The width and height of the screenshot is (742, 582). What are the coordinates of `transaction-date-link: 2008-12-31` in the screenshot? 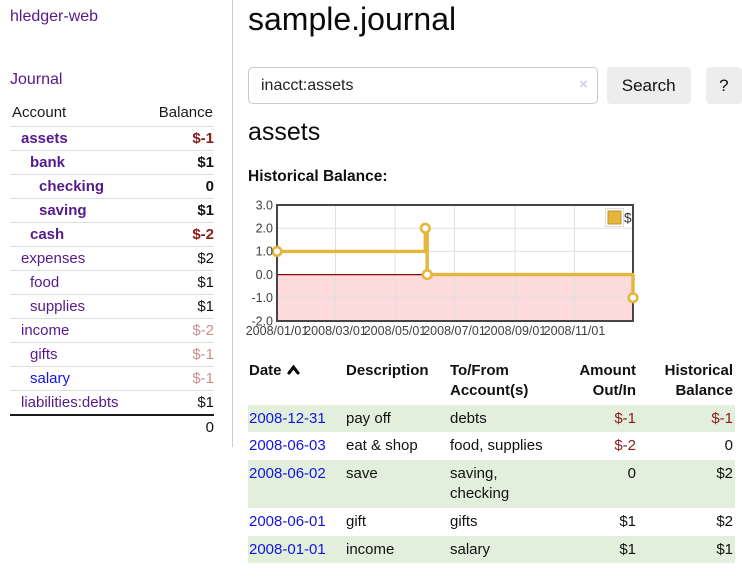 It's located at (287, 418).